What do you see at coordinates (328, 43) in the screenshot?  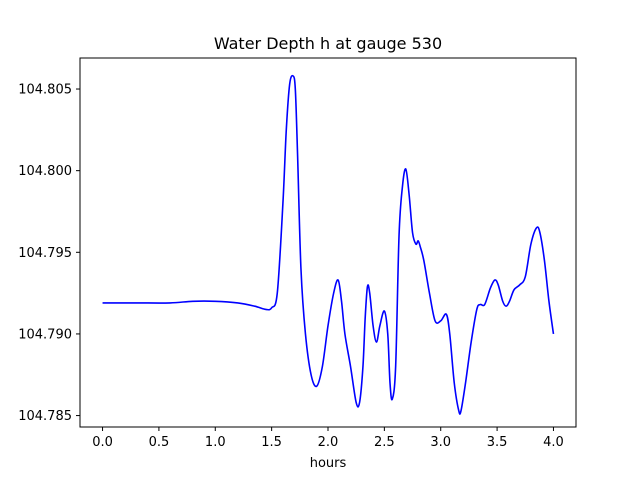 I see `chart-title: Water Depth h at gauge 530` at bounding box center [328, 43].